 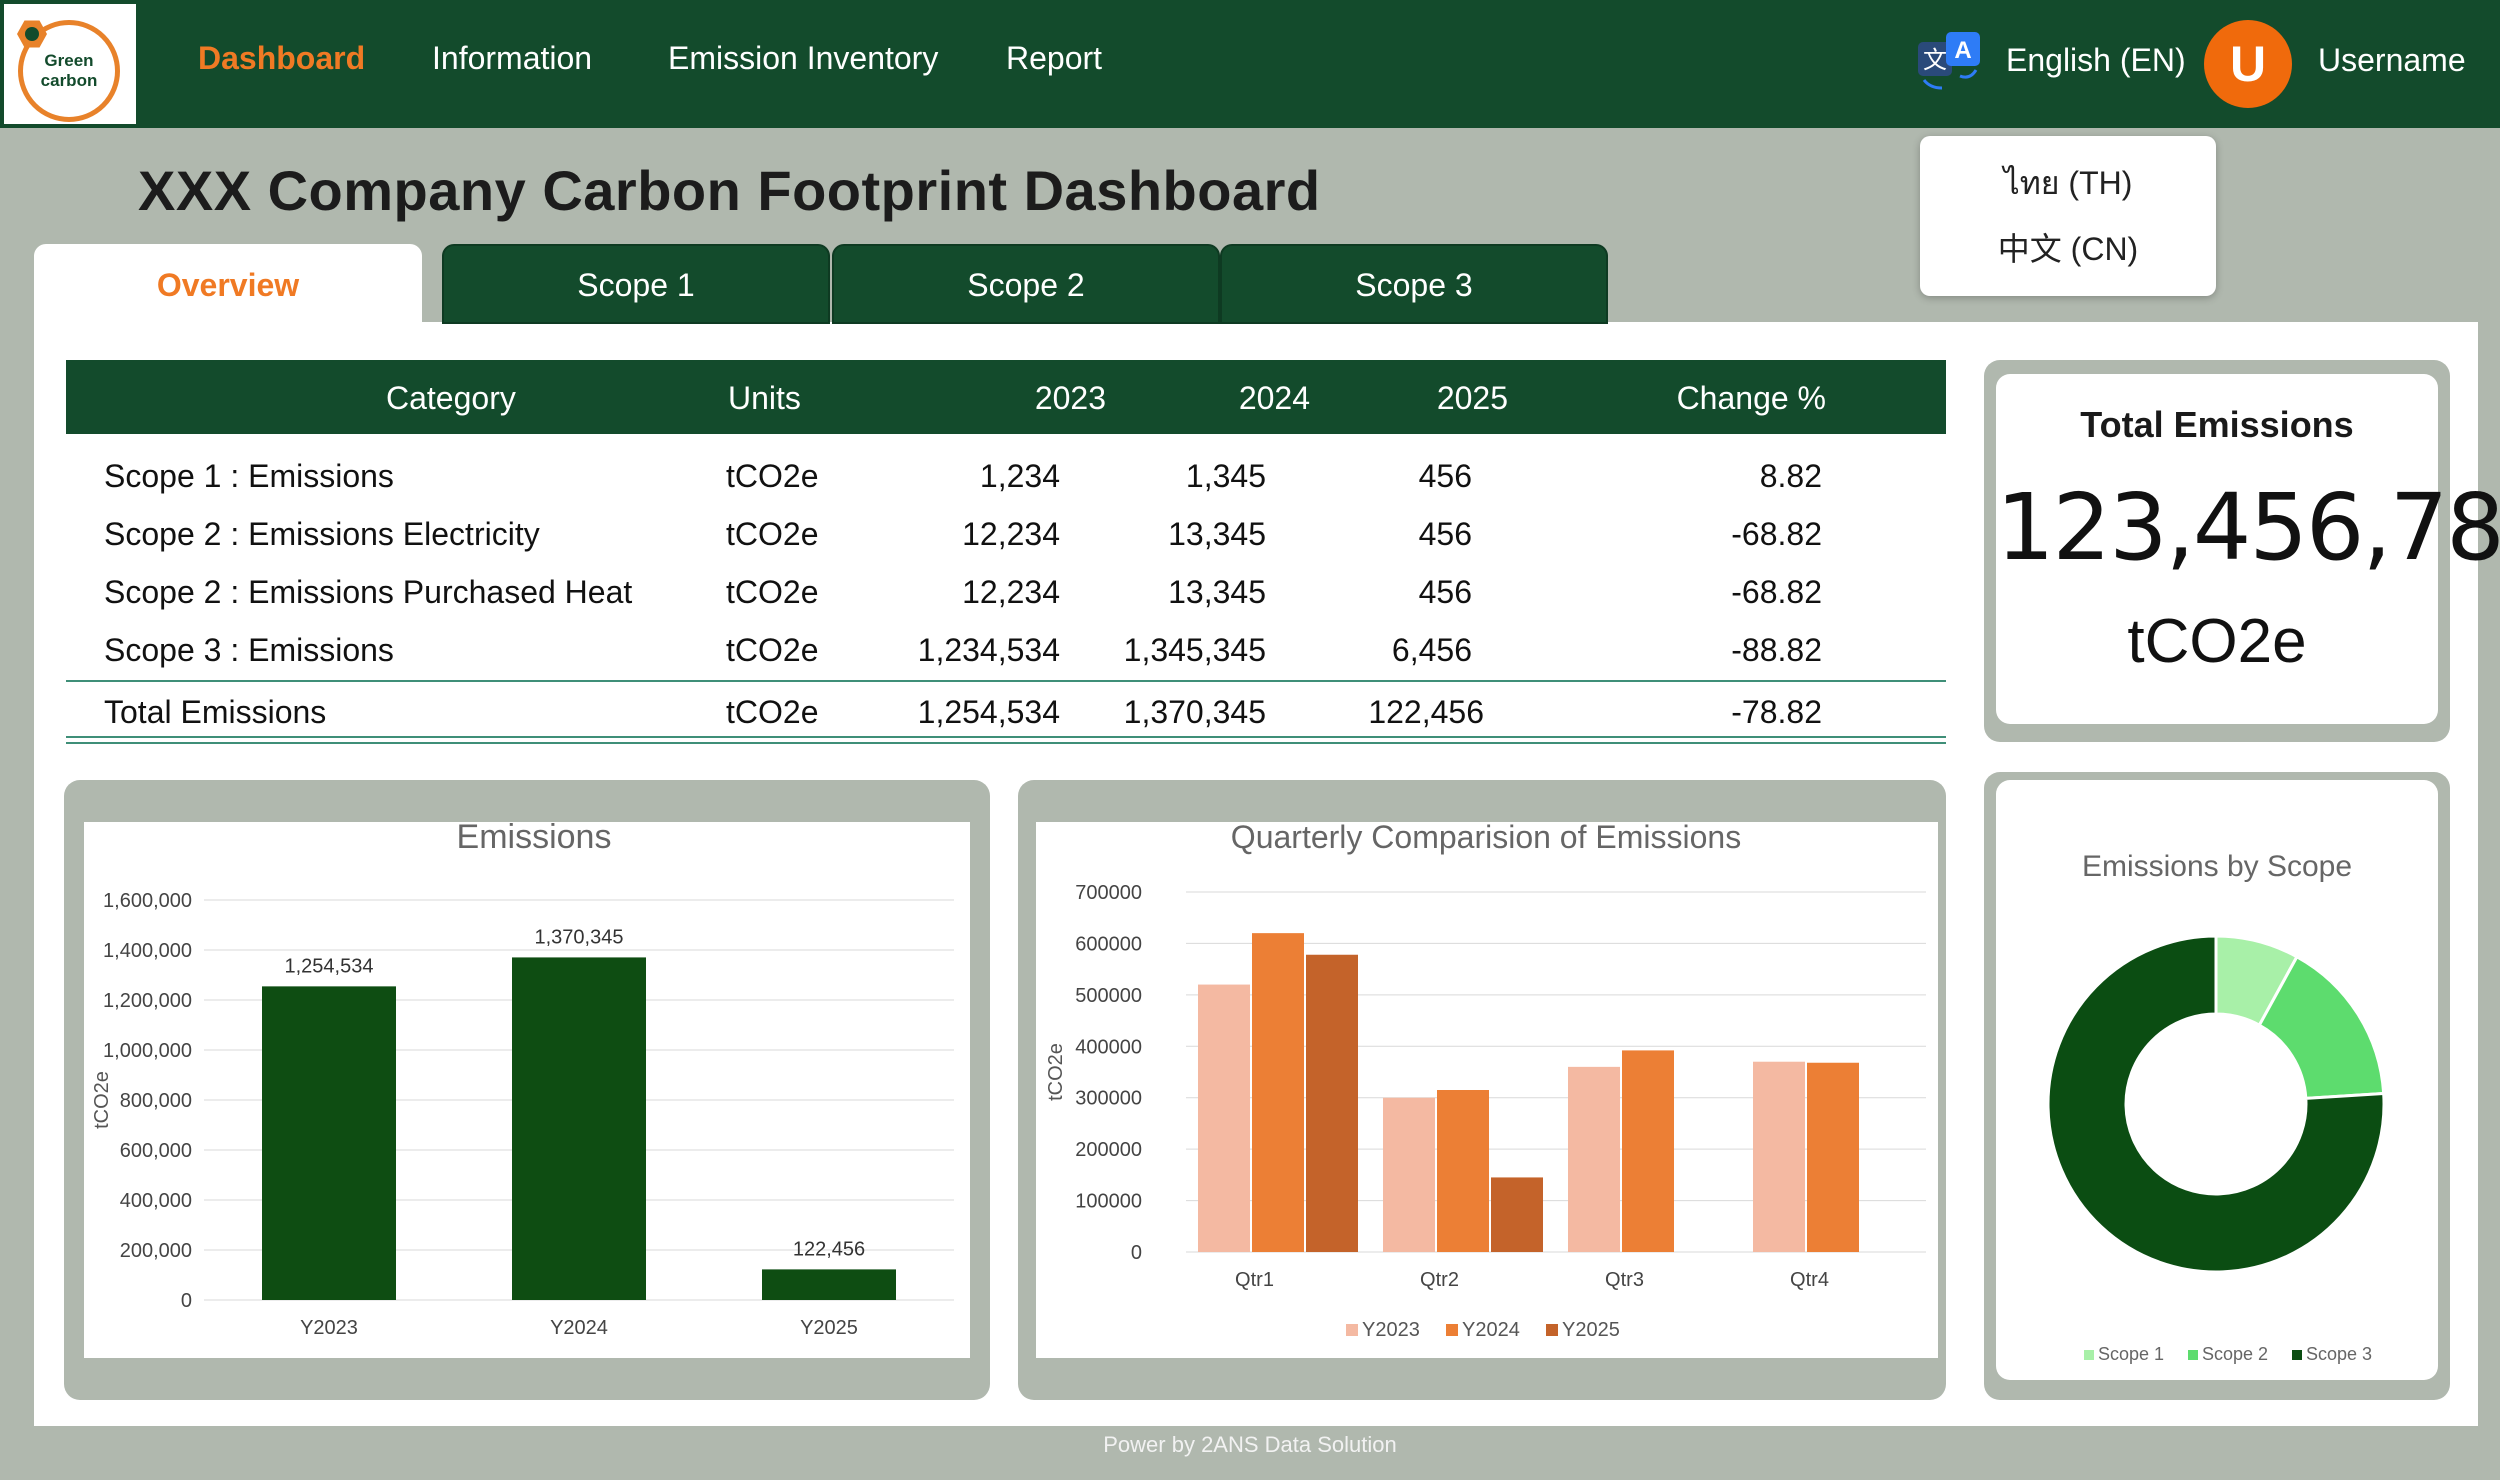 I want to click on username: Username, so click(x=2392, y=60).